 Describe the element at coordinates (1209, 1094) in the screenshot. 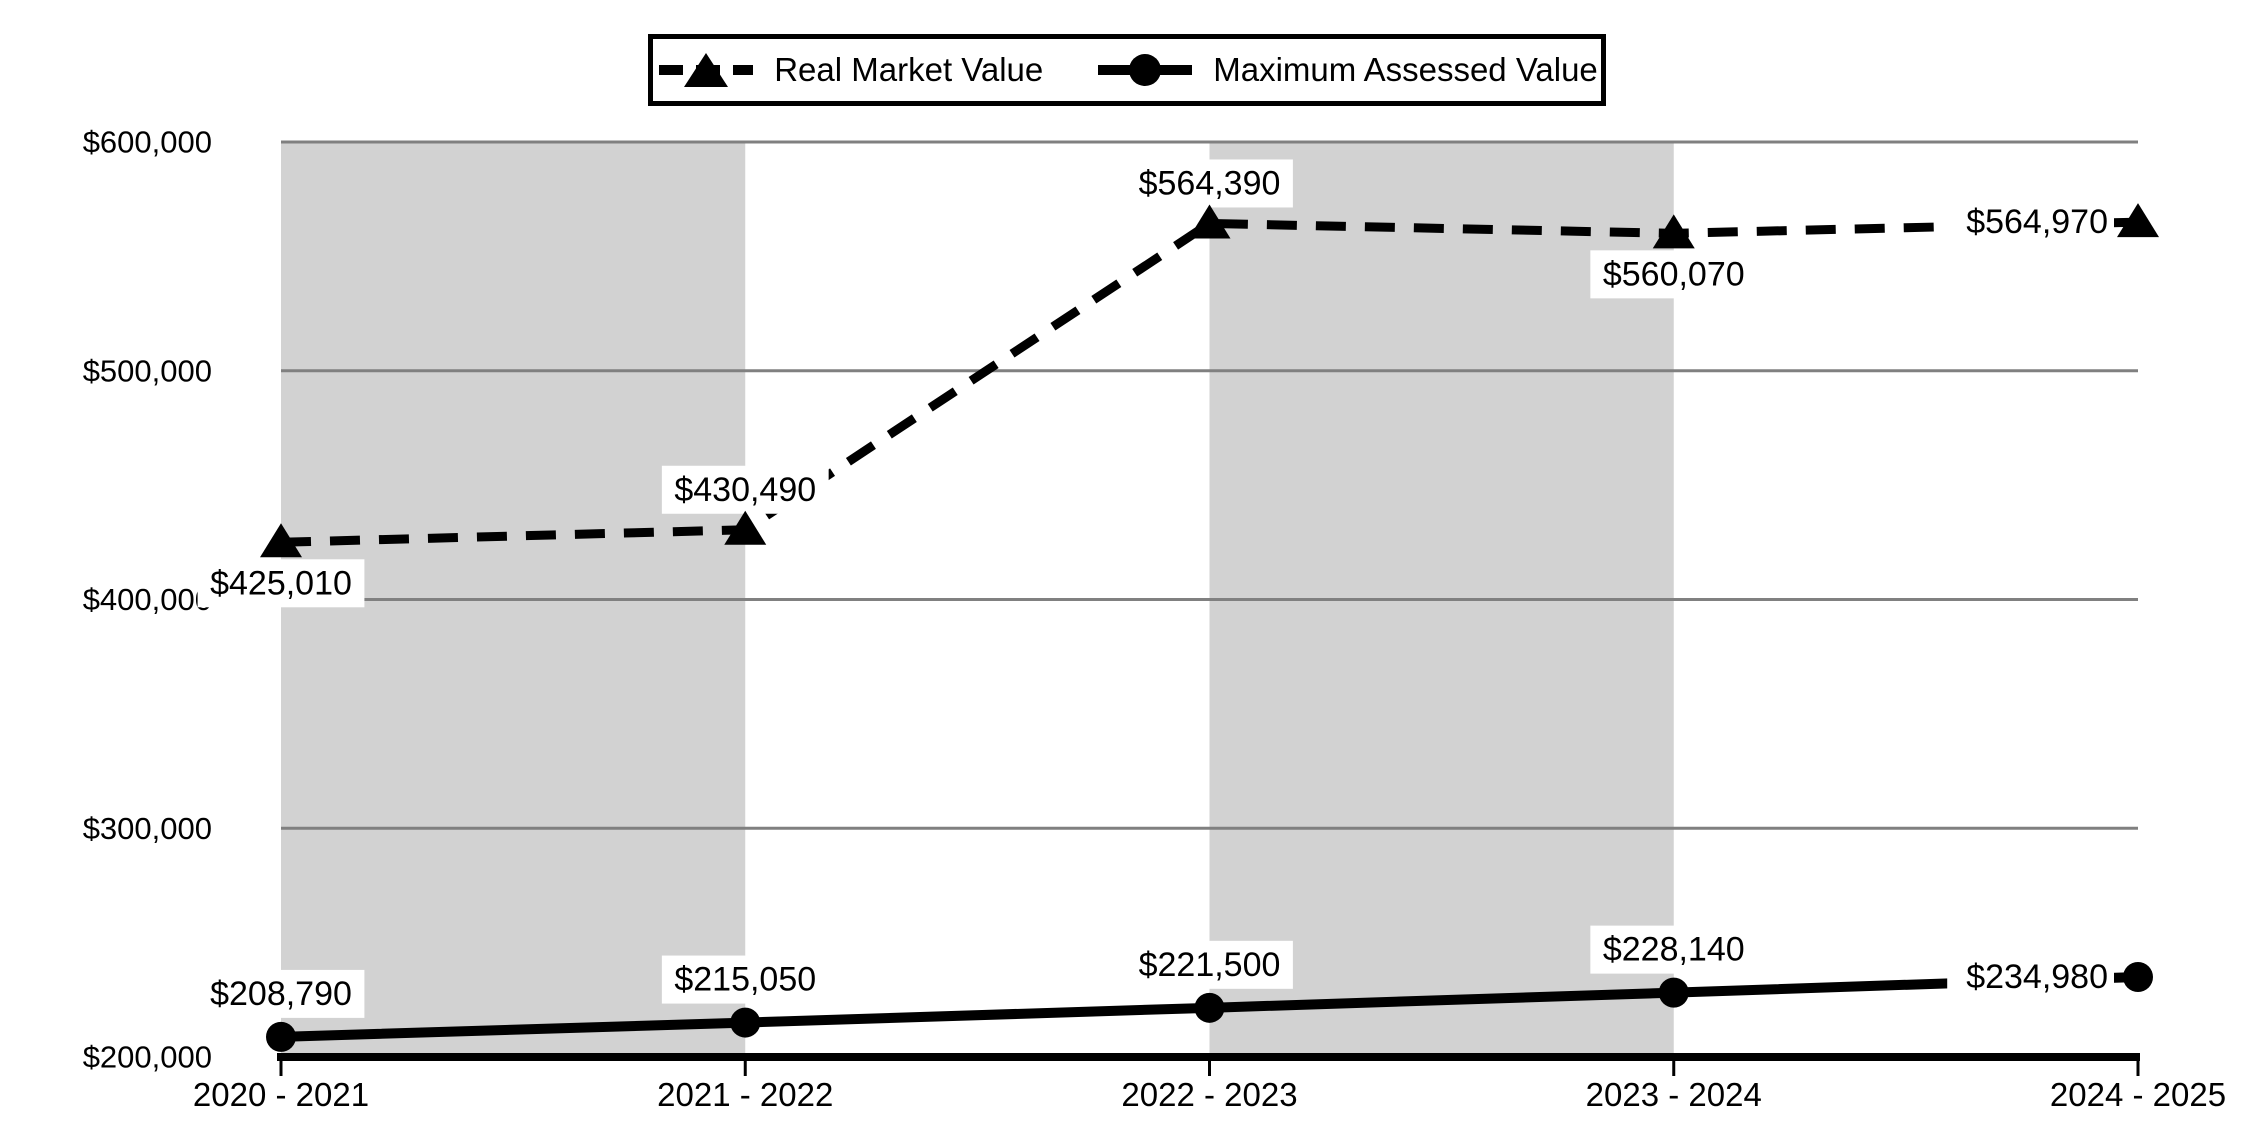

I see `x-axis-tick-label: 2022 - 2023` at that location.